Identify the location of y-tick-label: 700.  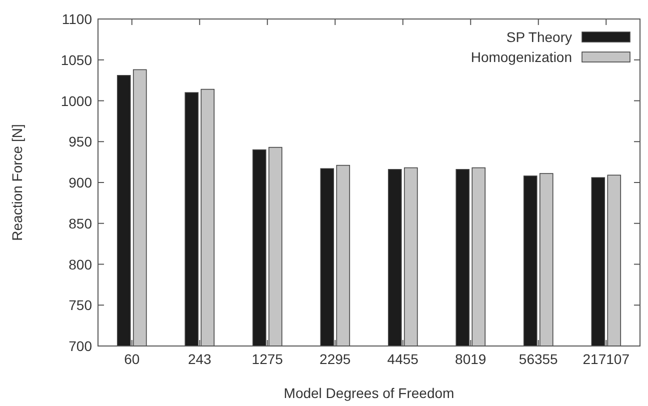
(80, 346).